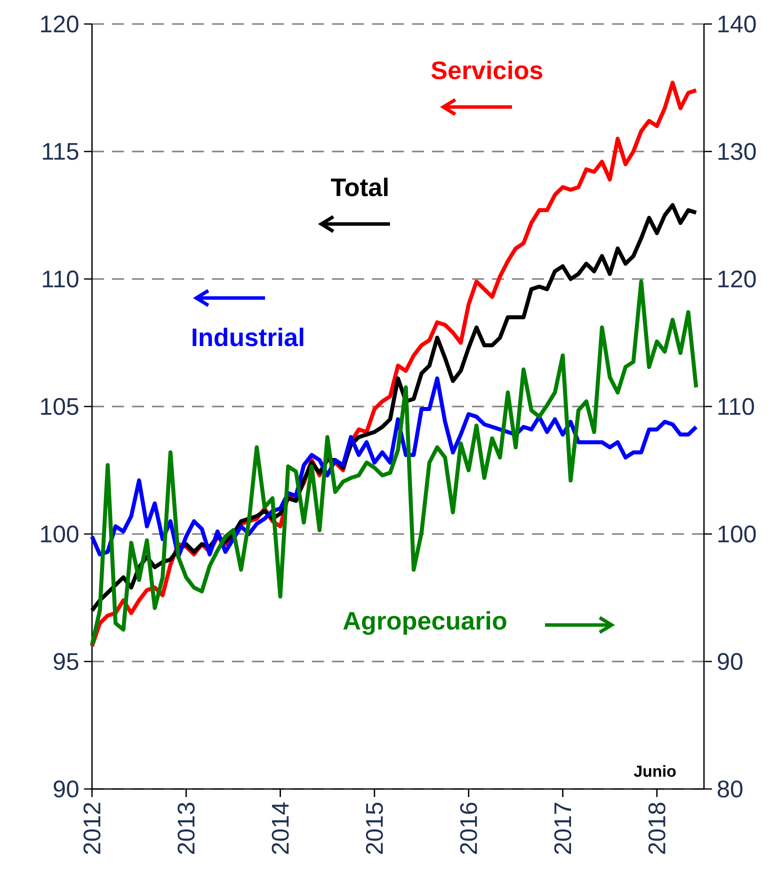 This screenshot has height=876, width=783. Describe the element at coordinates (59, 406) in the screenshot. I see `y-tick-label: 105` at that location.